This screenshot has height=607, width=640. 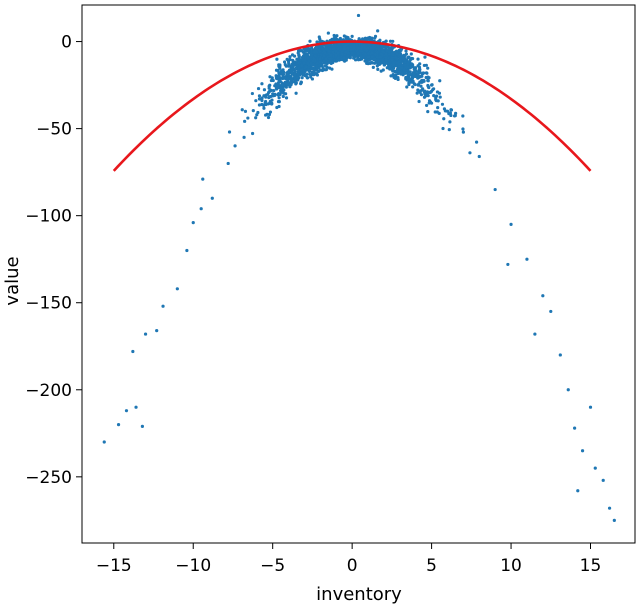 I want to click on x-tick-label: −10, so click(x=193, y=566).